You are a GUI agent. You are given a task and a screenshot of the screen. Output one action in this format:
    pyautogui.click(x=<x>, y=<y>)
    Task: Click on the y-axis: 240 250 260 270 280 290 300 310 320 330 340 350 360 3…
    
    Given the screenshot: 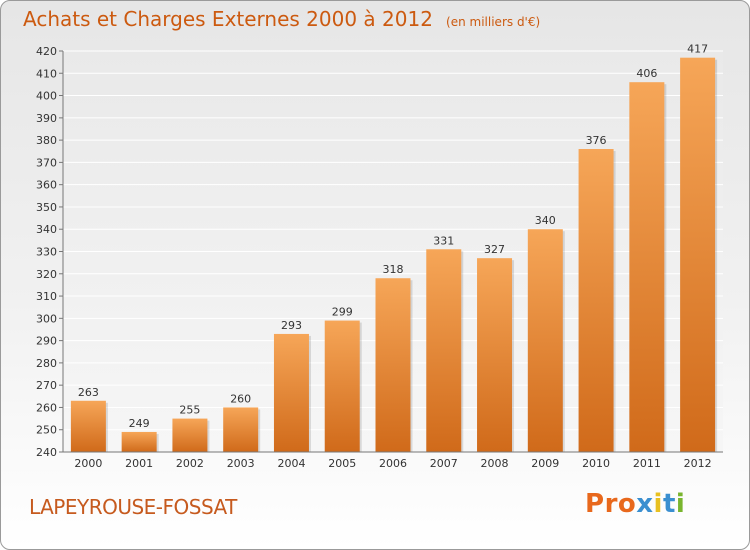 What is the action you would take?
    pyautogui.click(x=50, y=252)
    